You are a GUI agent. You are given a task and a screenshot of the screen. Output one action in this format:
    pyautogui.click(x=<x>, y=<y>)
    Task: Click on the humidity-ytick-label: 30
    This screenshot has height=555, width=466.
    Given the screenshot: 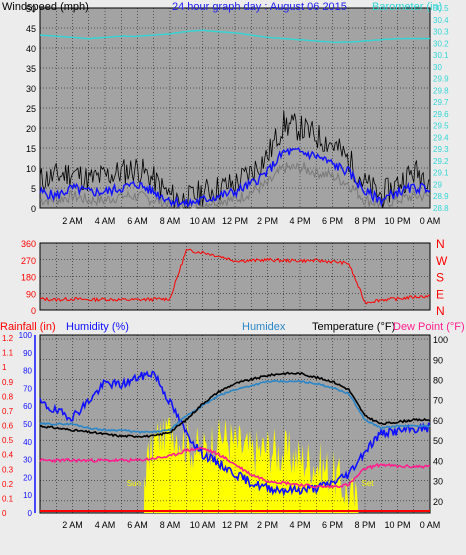 What is the action you would take?
    pyautogui.click(x=27, y=460)
    